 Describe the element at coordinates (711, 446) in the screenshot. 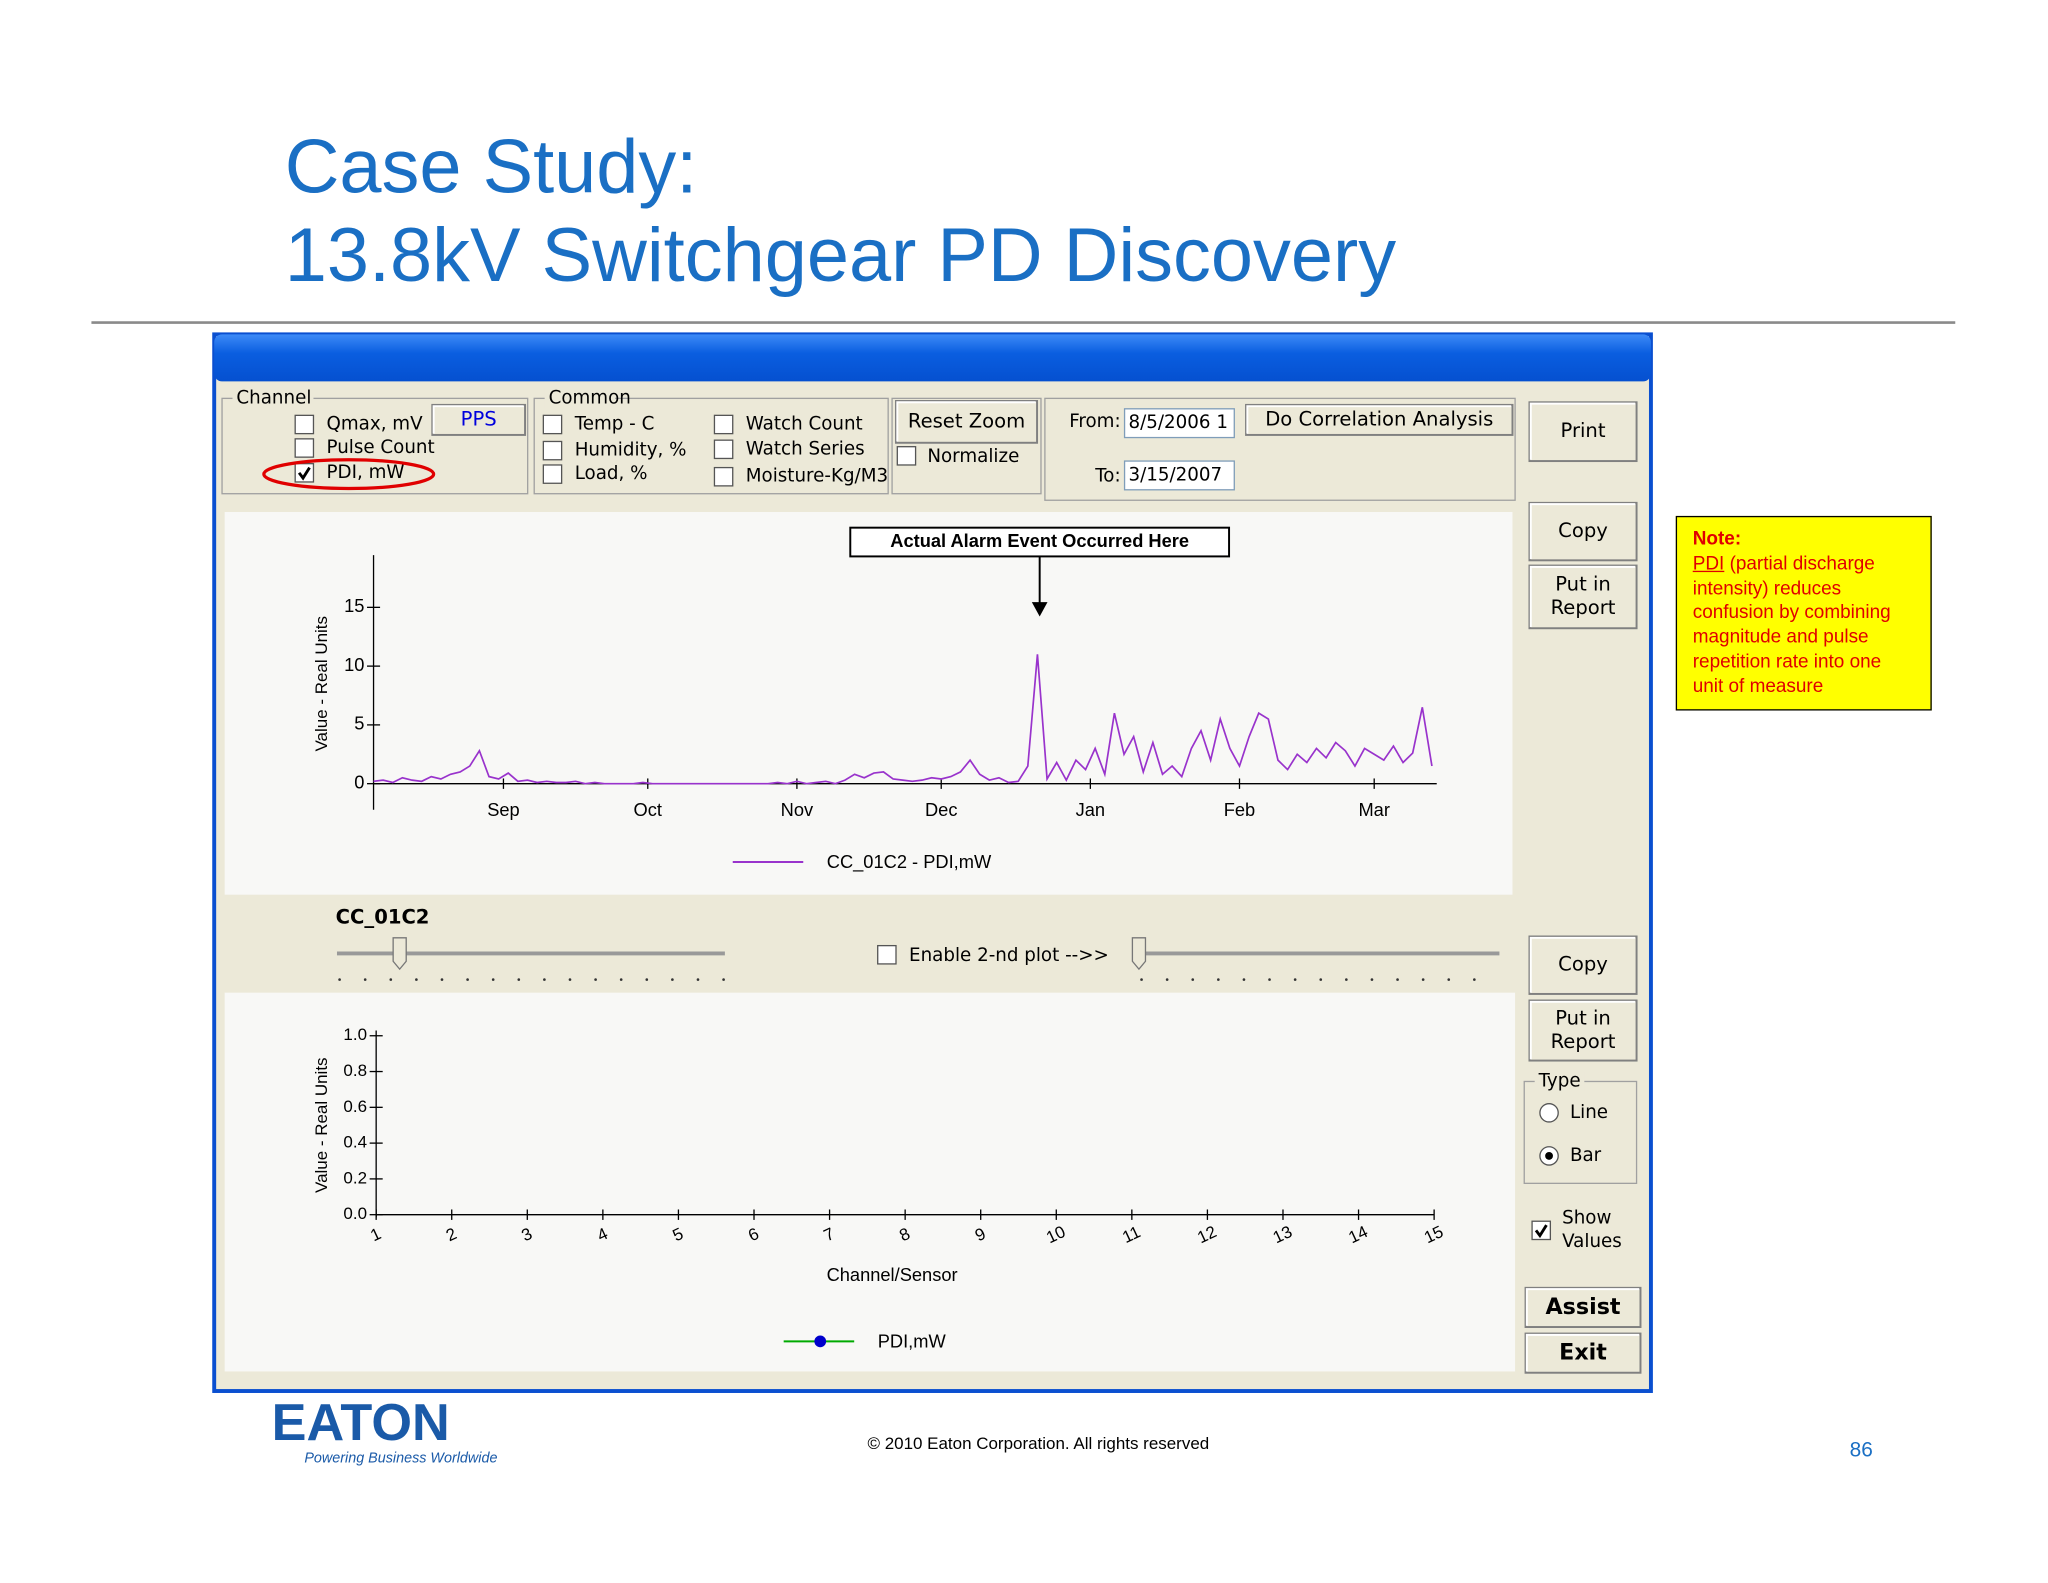

I see `group-box` at that location.